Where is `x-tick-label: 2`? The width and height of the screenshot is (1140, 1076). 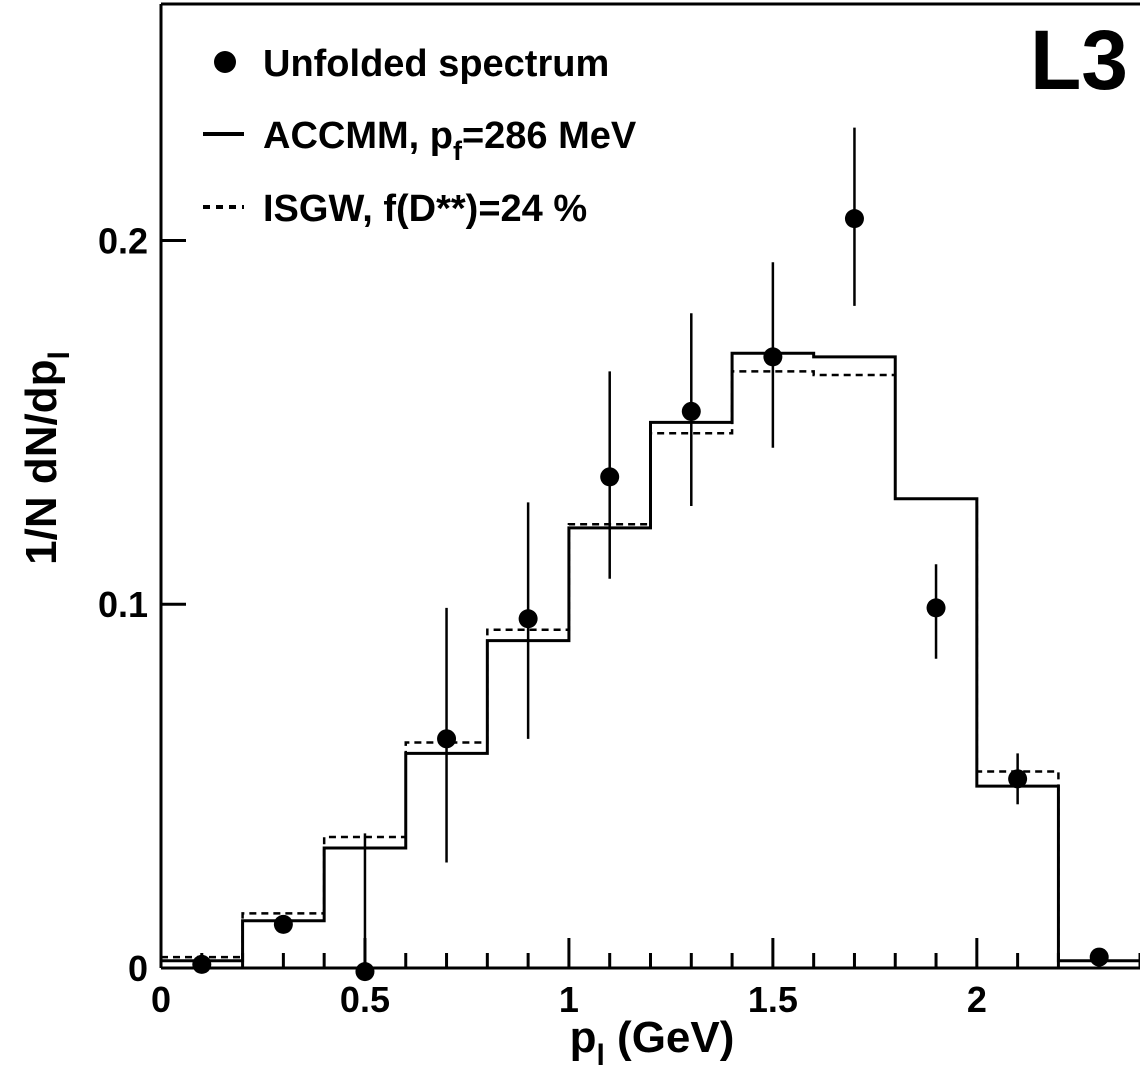 x-tick-label: 2 is located at coordinates (977, 999).